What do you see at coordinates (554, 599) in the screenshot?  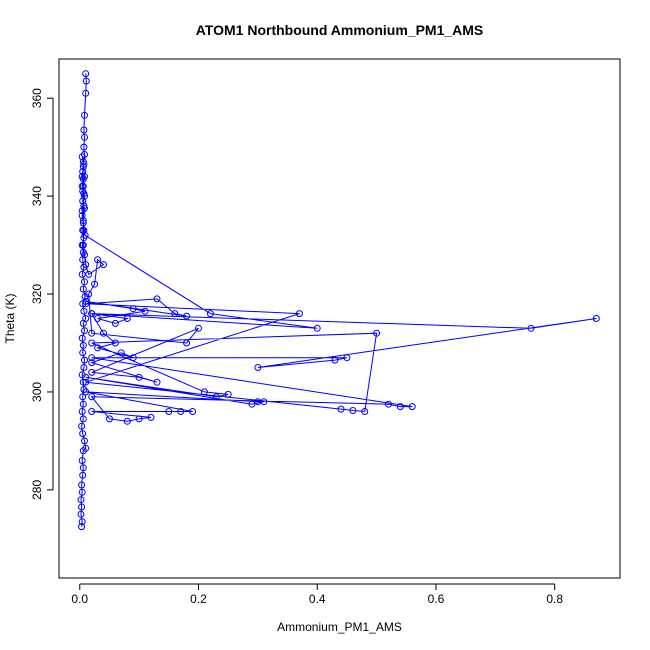 I see `x-tick-label: 0.8` at bounding box center [554, 599].